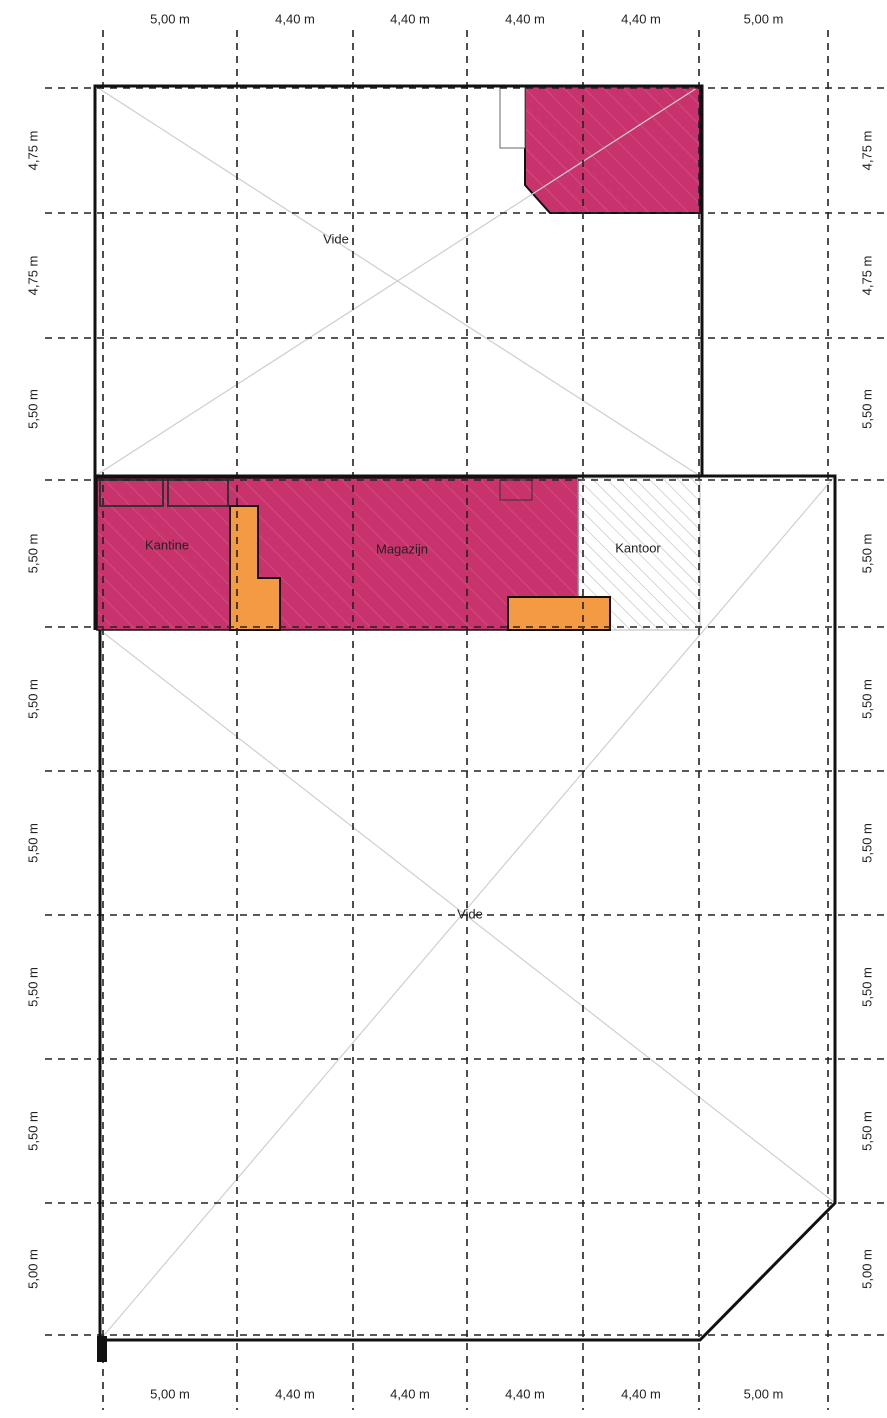 This screenshot has width=887, height=1418. What do you see at coordinates (102, 1349) in the screenshot?
I see `column` at bounding box center [102, 1349].